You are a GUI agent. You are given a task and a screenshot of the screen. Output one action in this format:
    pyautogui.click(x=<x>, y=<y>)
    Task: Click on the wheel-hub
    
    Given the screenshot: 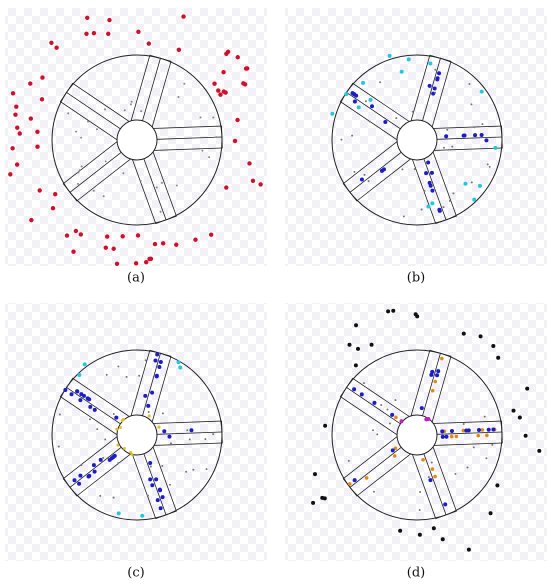 What is the action you would take?
    pyautogui.click(x=137, y=435)
    